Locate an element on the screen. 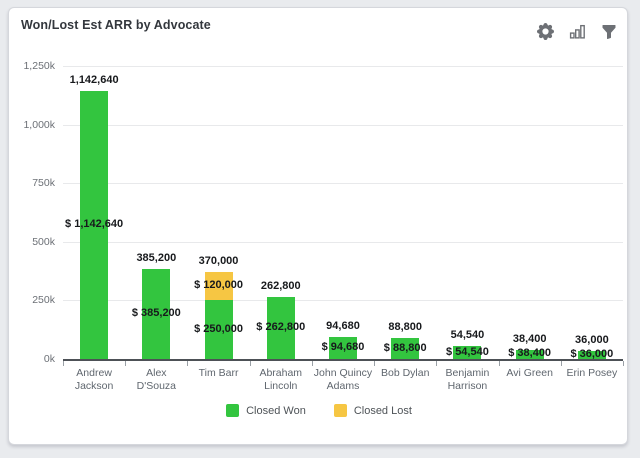 The height and width of the screenshot is (458, 640). x-tick-label: Alex D'Souza is located at coordinates (156, 379).